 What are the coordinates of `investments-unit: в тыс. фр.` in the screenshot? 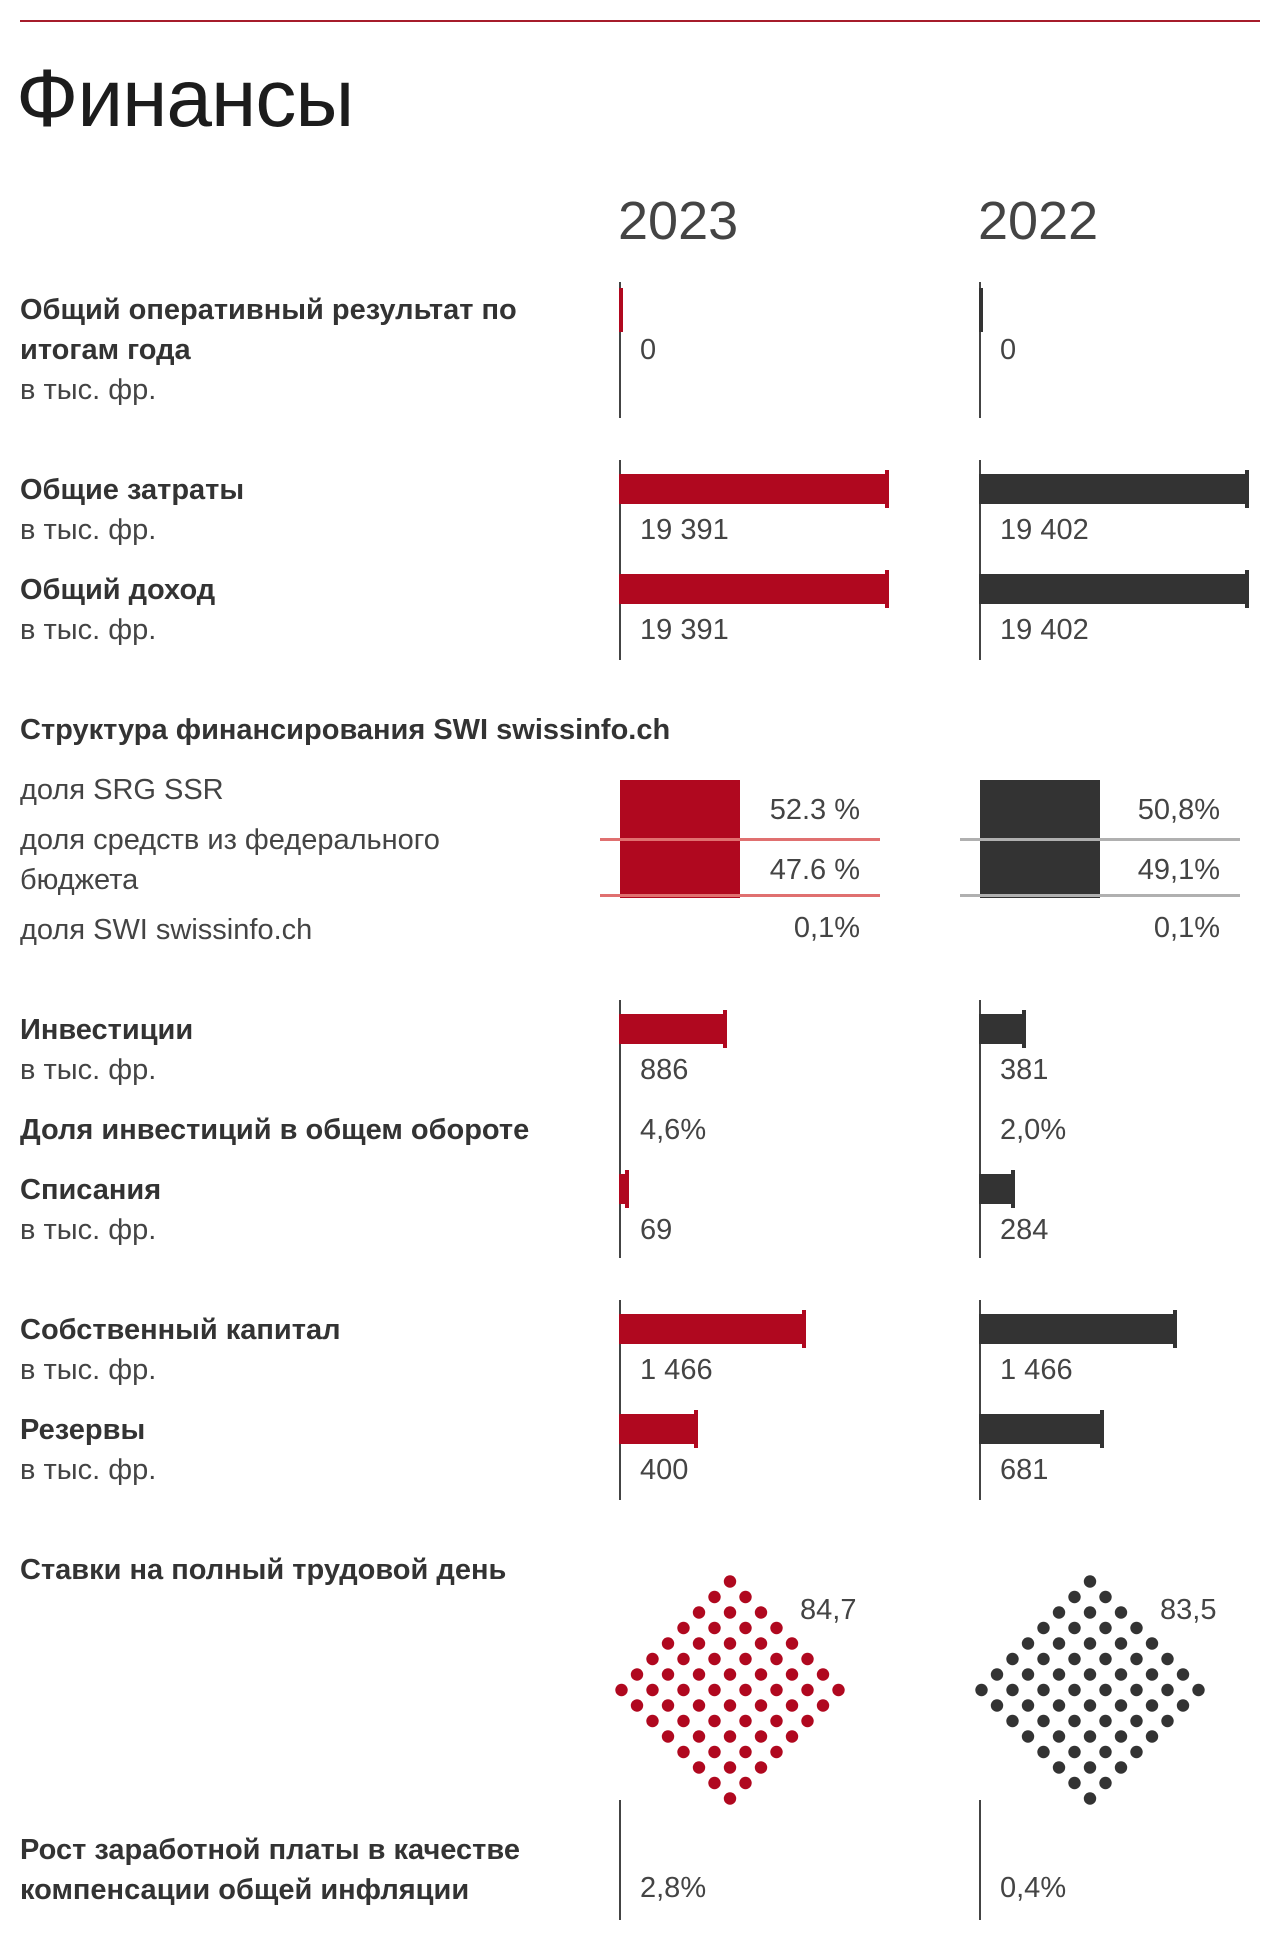 It's located at (88, 1070).